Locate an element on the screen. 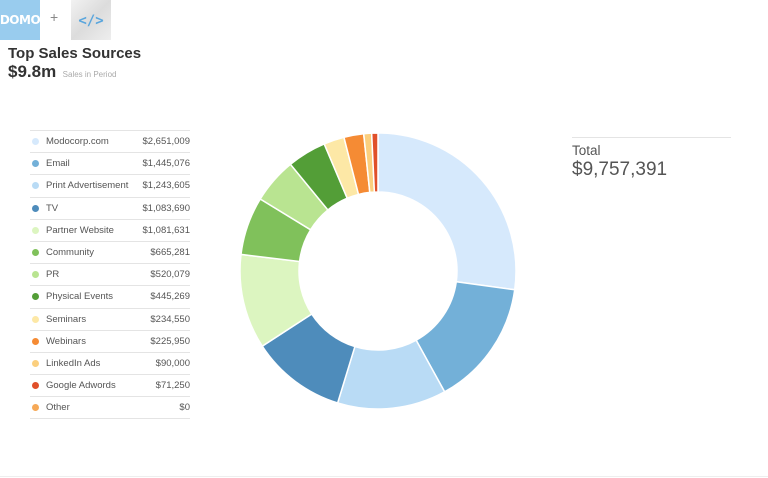 The height and width of the screenshot is (478, 768). legend-item: Print Advertisement $1,243,605 is located at coordinates (110, 186).